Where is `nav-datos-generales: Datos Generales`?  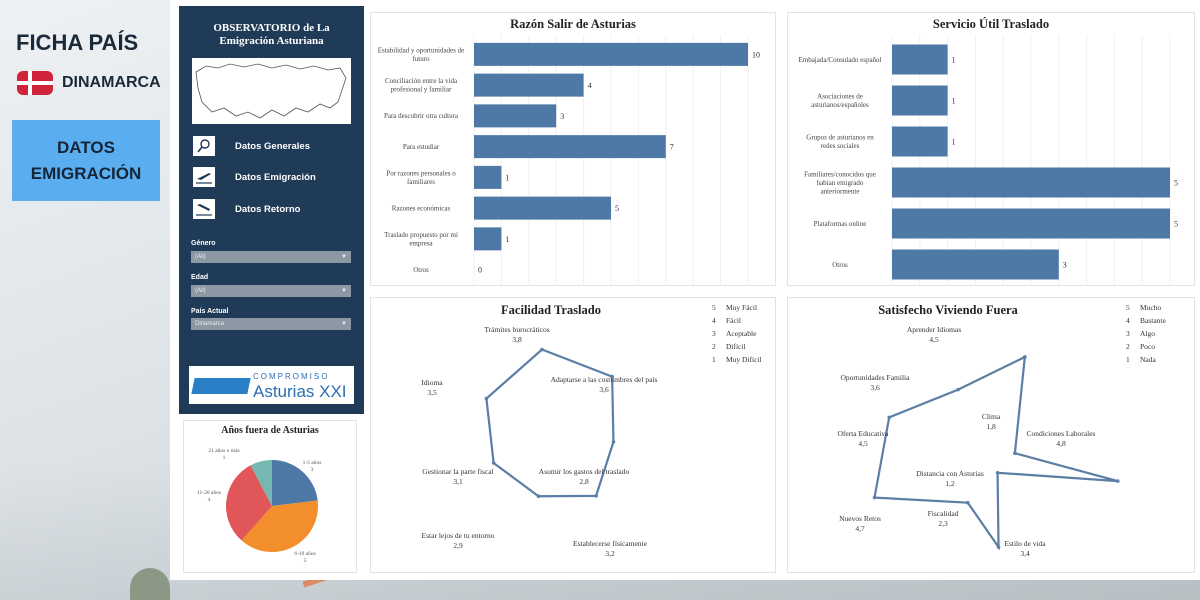 nav-datos-generales: Datos Generales is located at coordinates (273, 146).